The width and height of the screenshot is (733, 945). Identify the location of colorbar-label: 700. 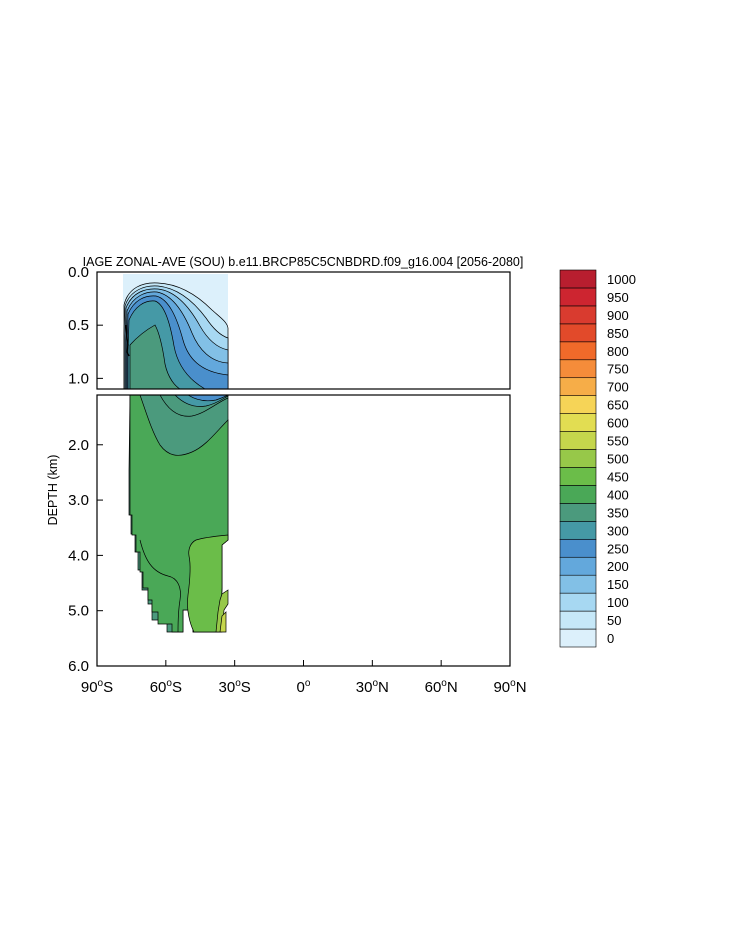
(618, 387).